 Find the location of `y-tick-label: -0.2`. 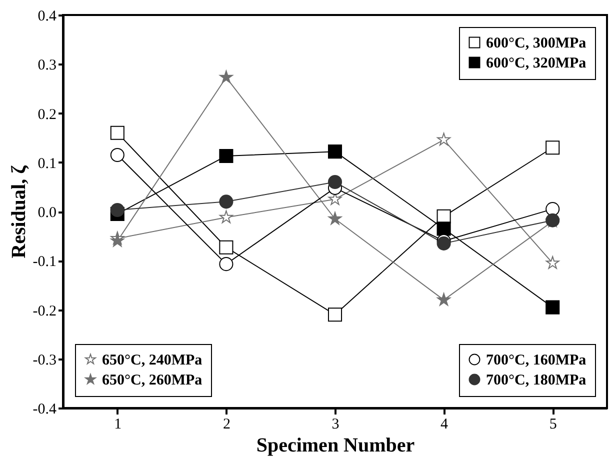

y-tick-label: -0.2 is located at coordinates (44, 311).